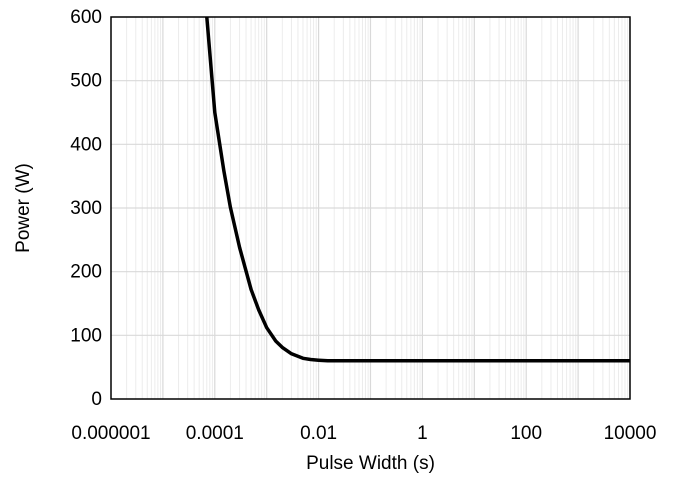 This screenshot has height=477, width=678. Describe the element at coordinates (215, 433) in the screenshot. I see `x-tick-label: 0.0001` at that location.